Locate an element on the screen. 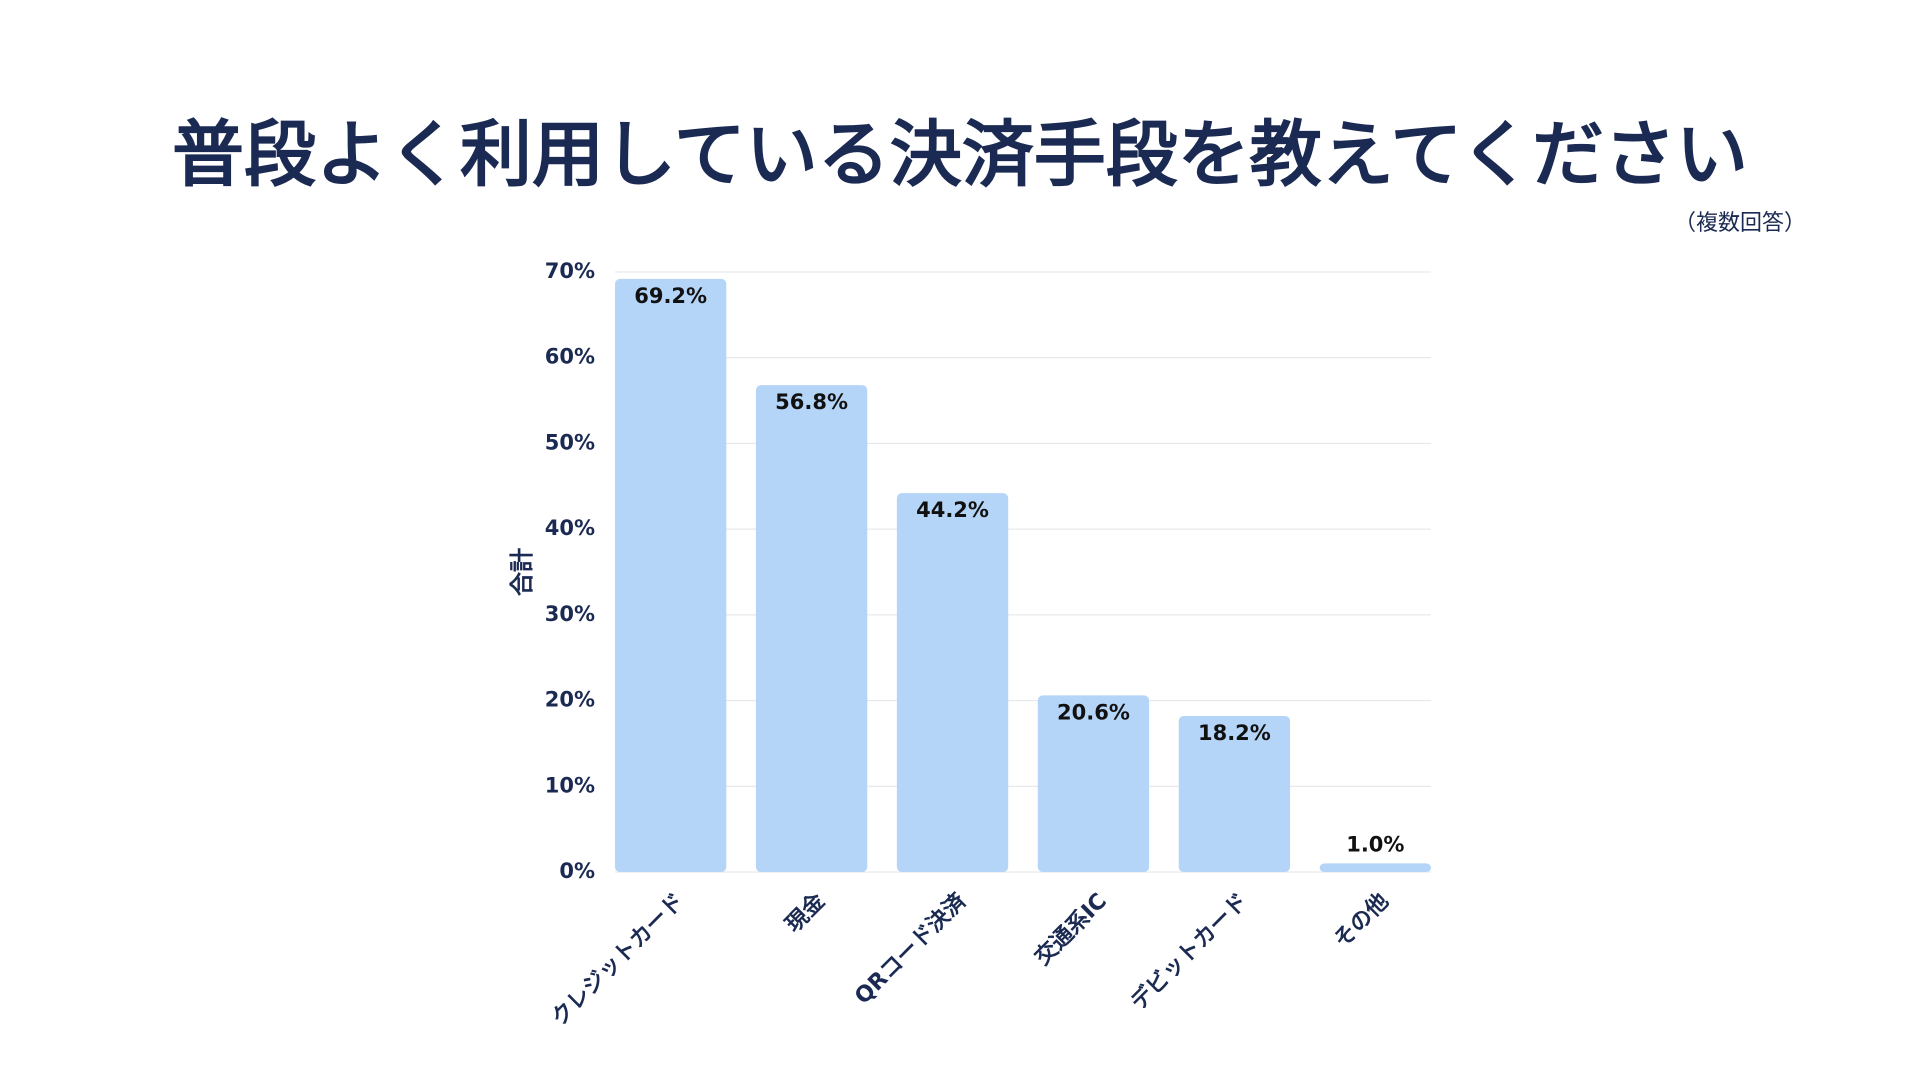 The width and height of the screenshot is (1920, 1080). value-label: 18.2% is located at coordinates (1234, 733).